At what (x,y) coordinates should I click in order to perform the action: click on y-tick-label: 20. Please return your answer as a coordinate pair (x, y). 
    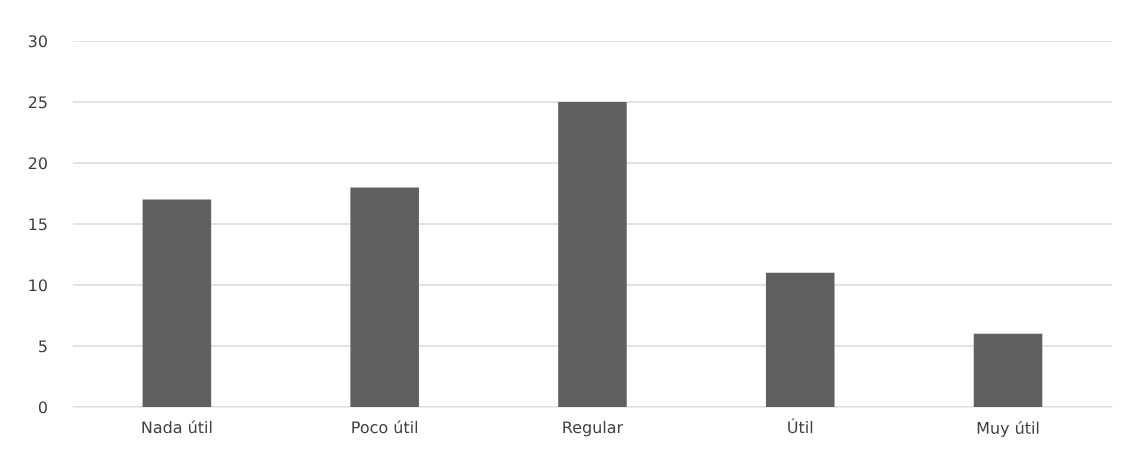
    Looking at the image, I should click on (37, 163).